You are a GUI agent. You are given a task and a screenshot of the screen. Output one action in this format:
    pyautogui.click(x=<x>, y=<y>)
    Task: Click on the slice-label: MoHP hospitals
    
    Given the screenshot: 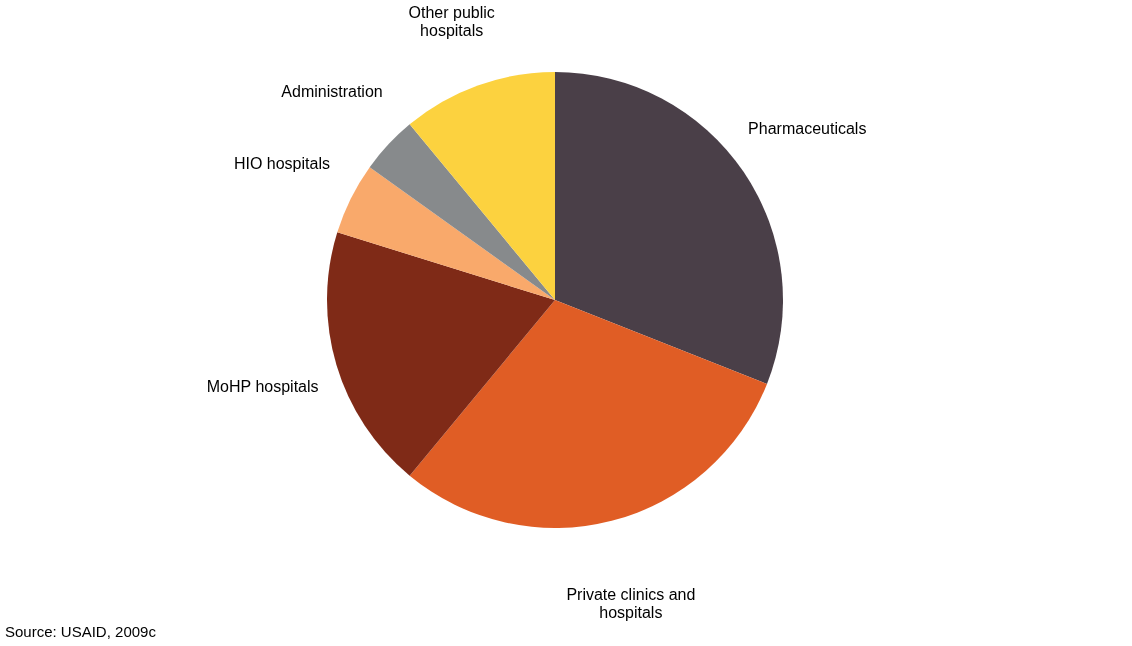 What is the action you would take?
    pyautogui.click(x=262, y=386)
    